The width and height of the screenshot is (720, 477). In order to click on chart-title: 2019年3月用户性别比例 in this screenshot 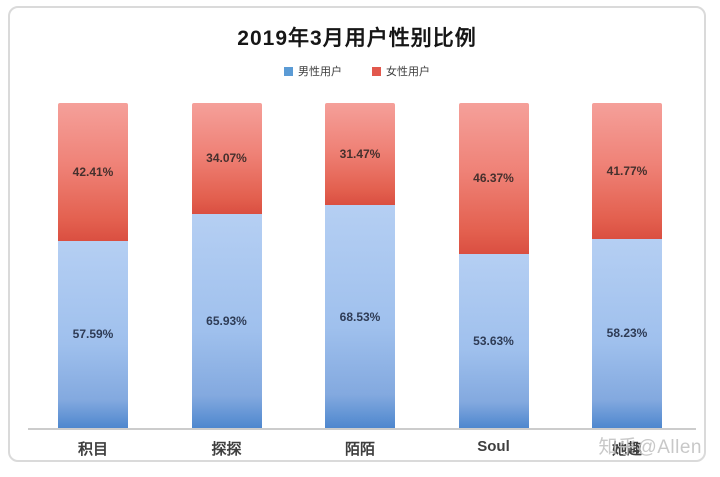, I will do `click(357, 38)`.